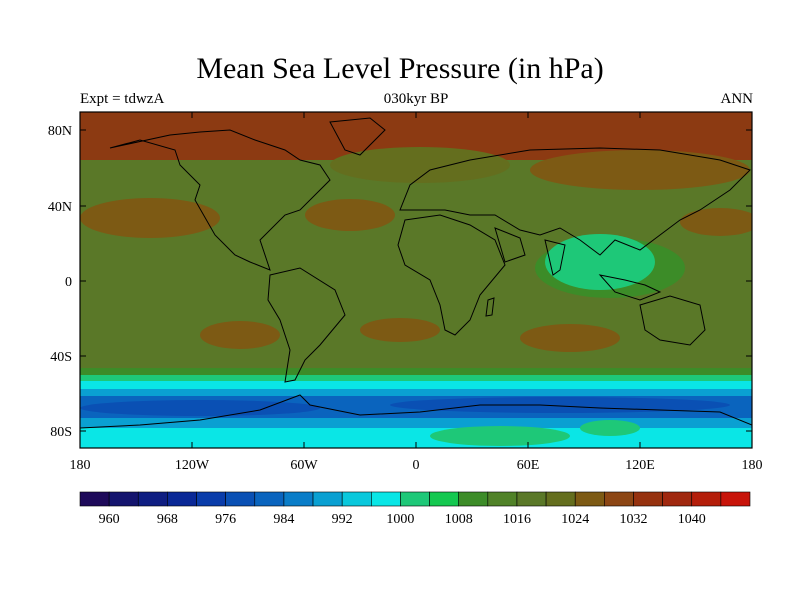 This screenshot has width=800, height=600. What do you see at coordinates (225, 519) in the screenshot?
I see `colorbar-label: 976` at bounding box center [225, 519].